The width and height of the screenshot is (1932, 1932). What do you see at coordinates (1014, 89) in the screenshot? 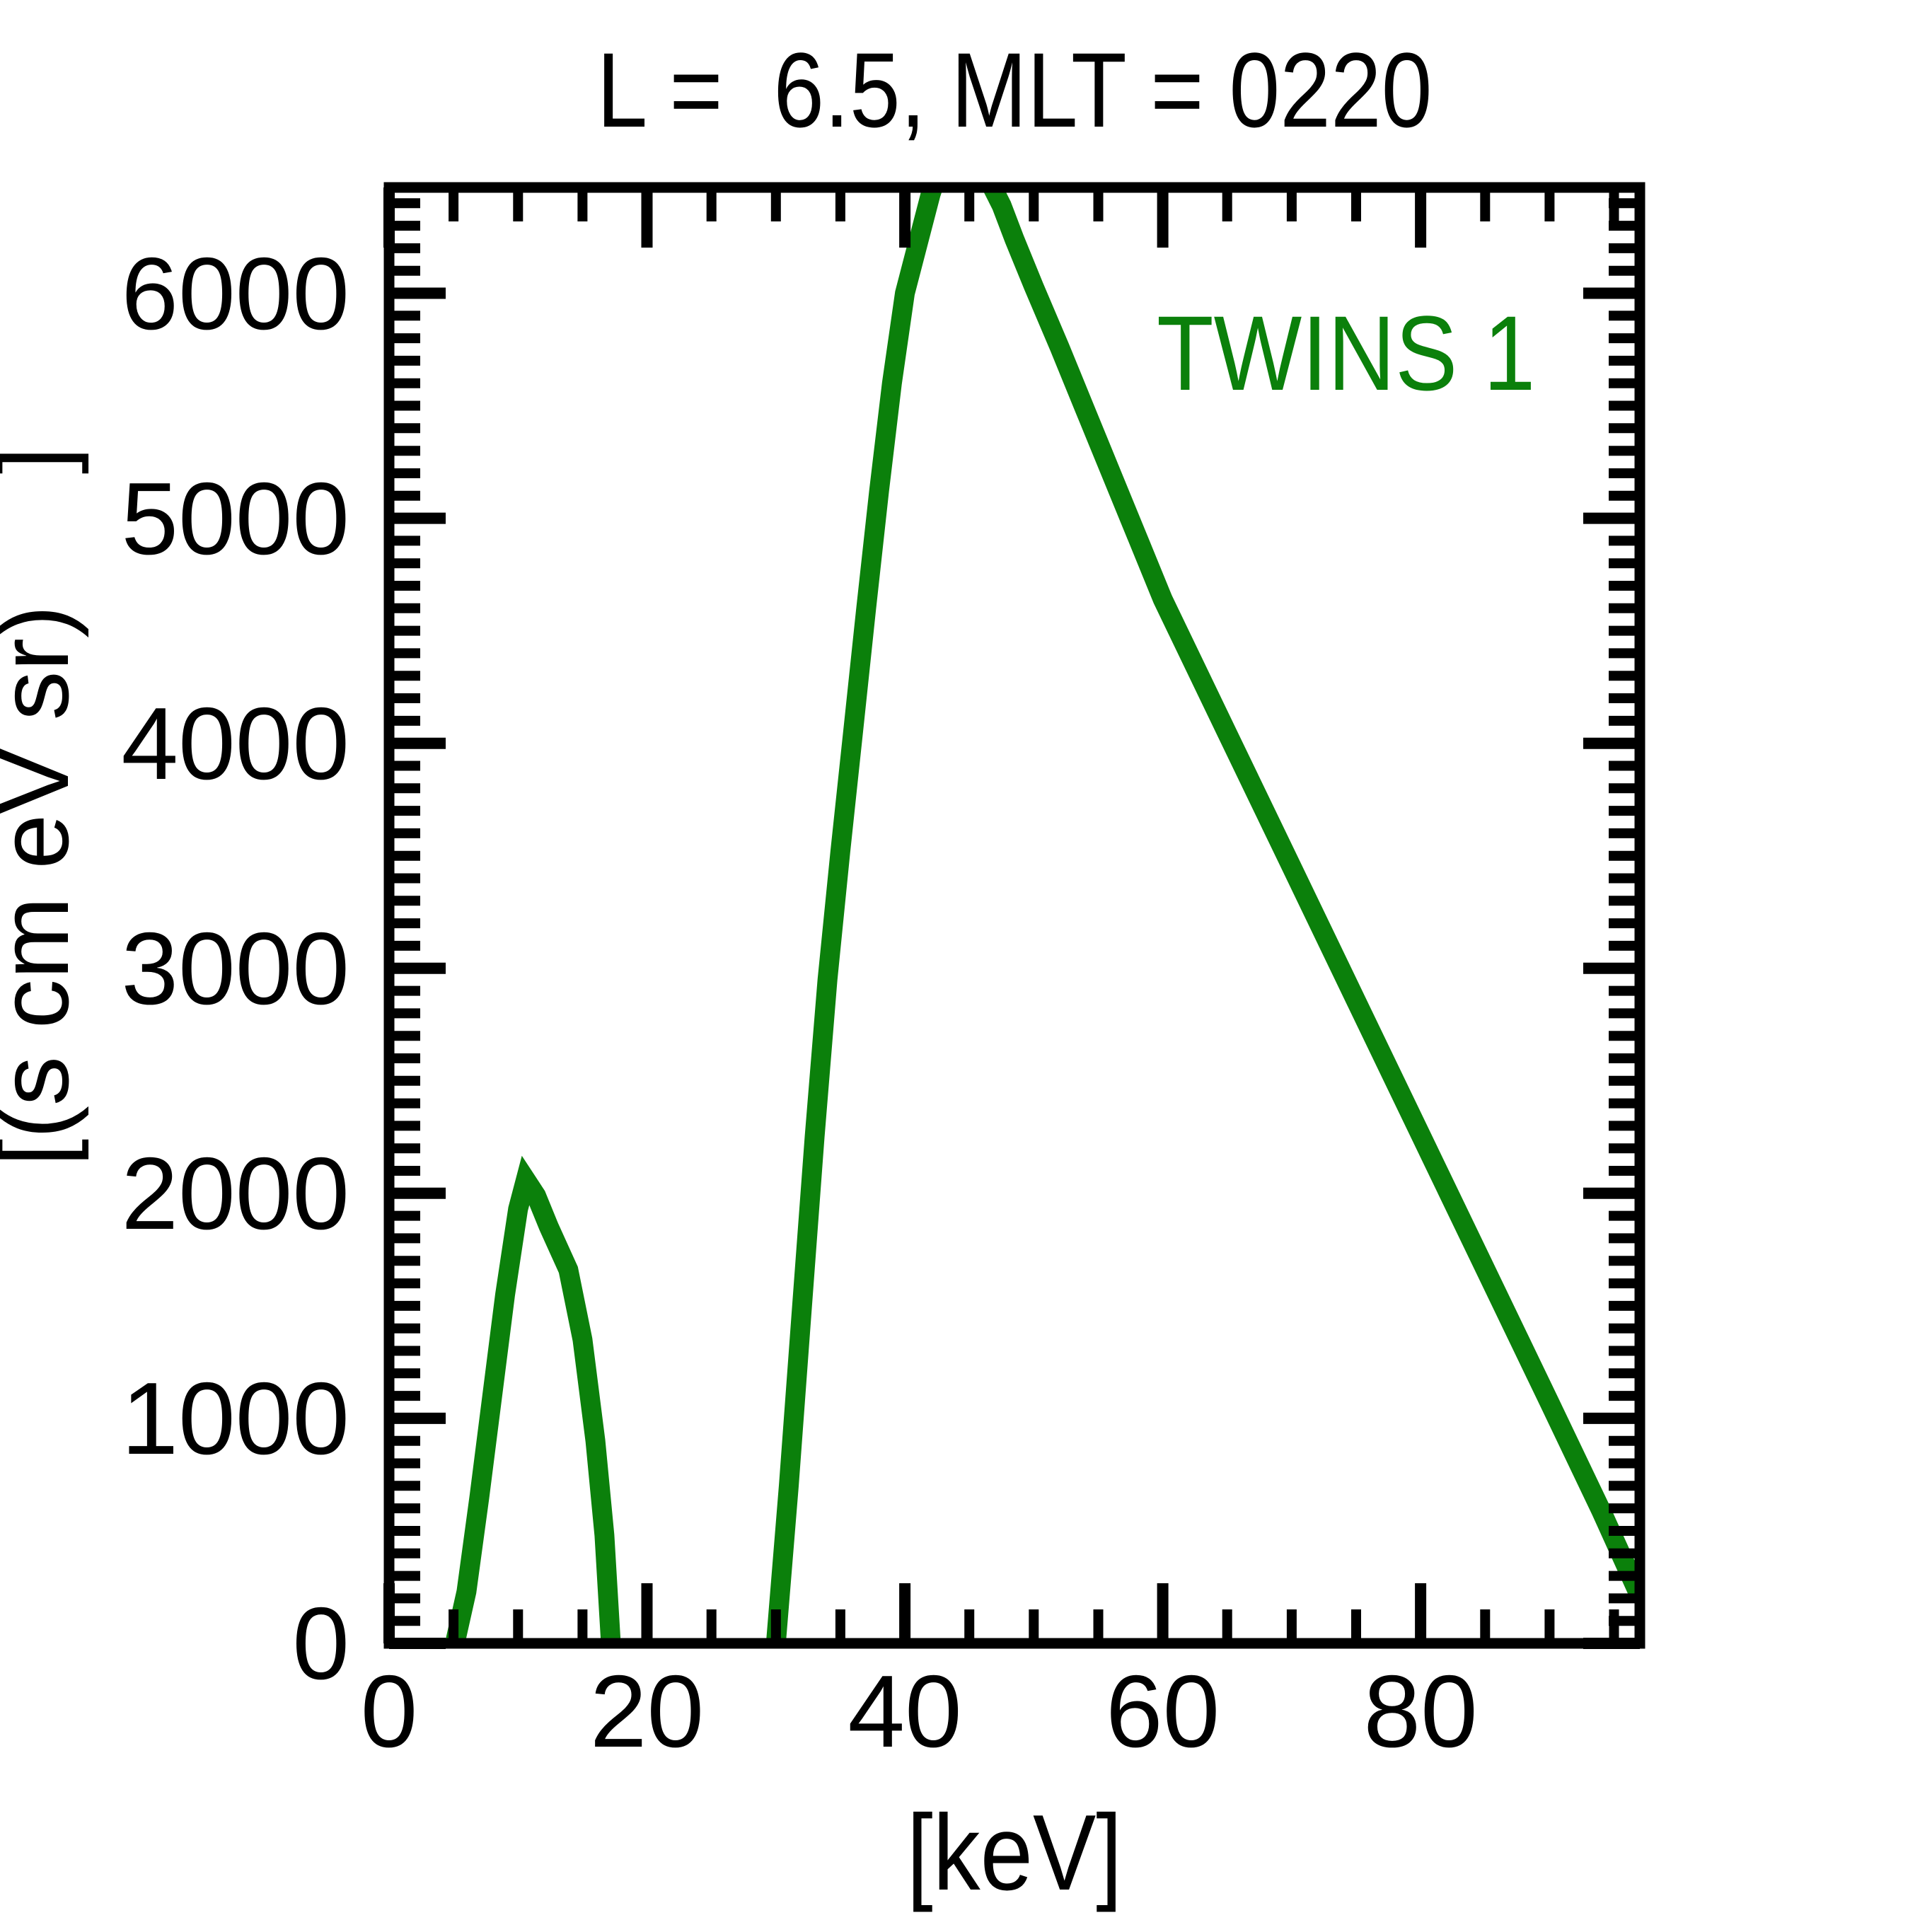
I see `chart-title: L = 6.5, MLT = 0220` at bounding box center [1014, 89].